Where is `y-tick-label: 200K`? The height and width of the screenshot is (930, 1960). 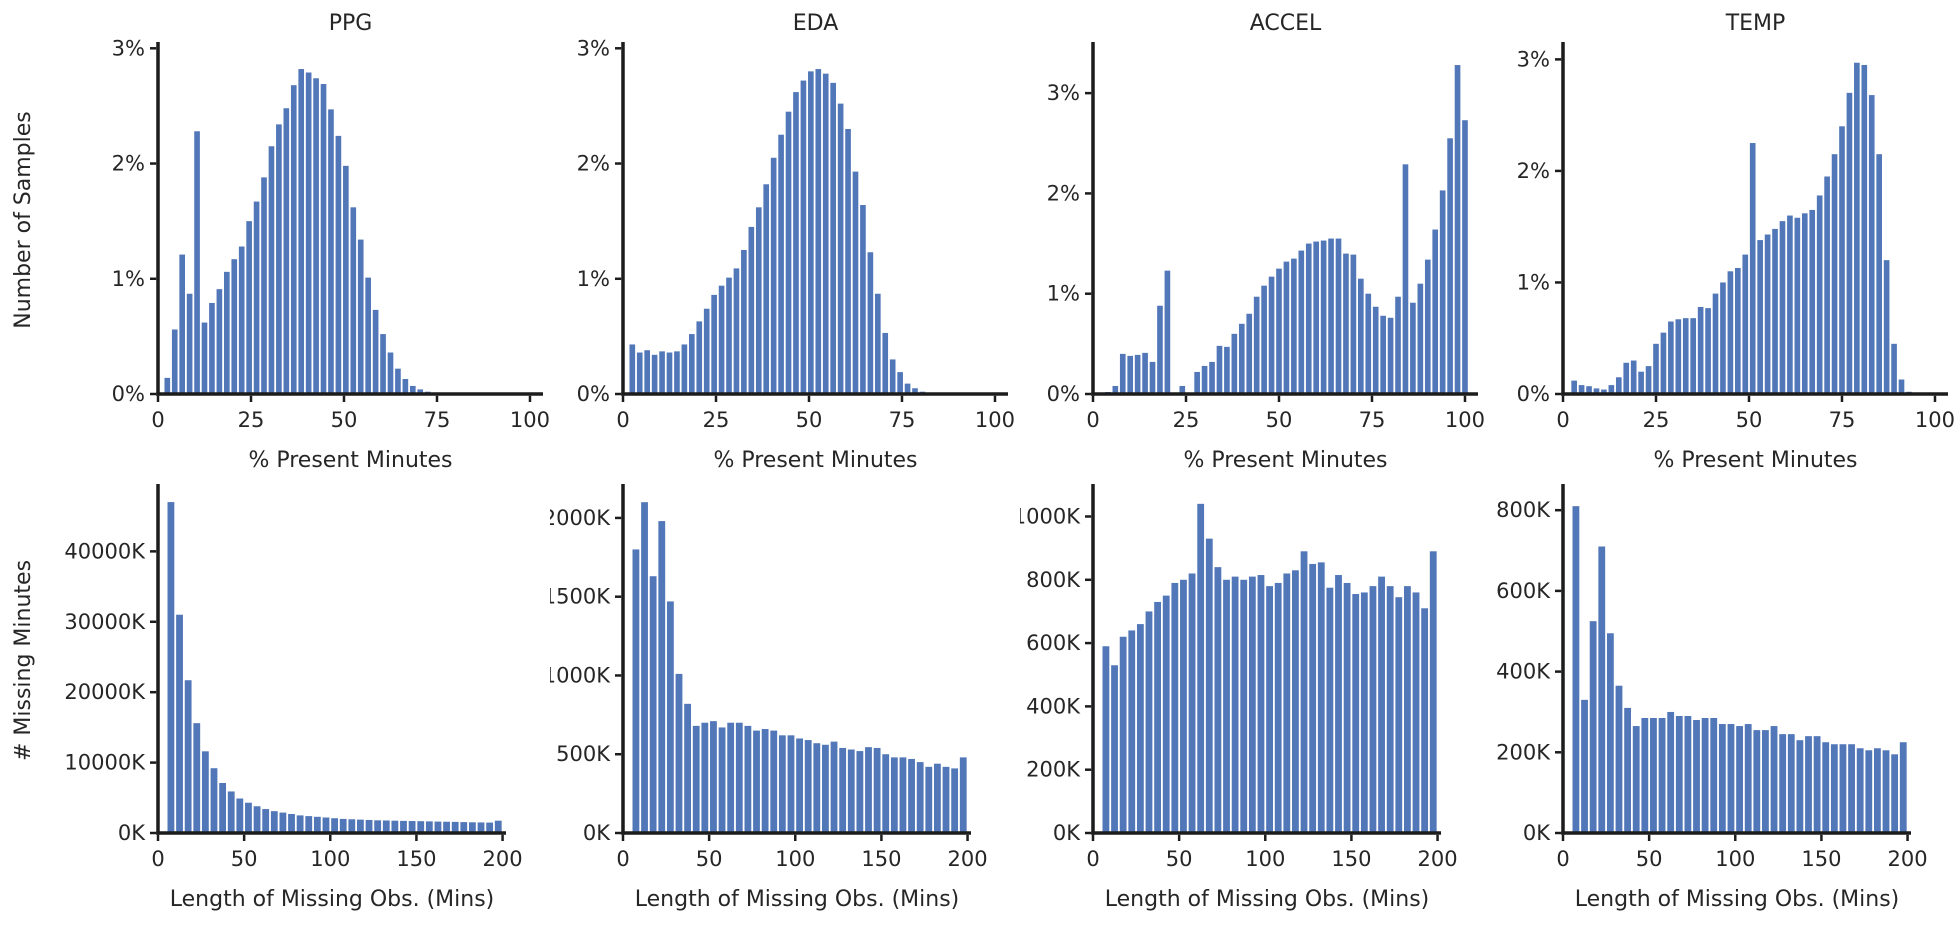
y-tick-label: 200K is located at coordinates (1053, 770).